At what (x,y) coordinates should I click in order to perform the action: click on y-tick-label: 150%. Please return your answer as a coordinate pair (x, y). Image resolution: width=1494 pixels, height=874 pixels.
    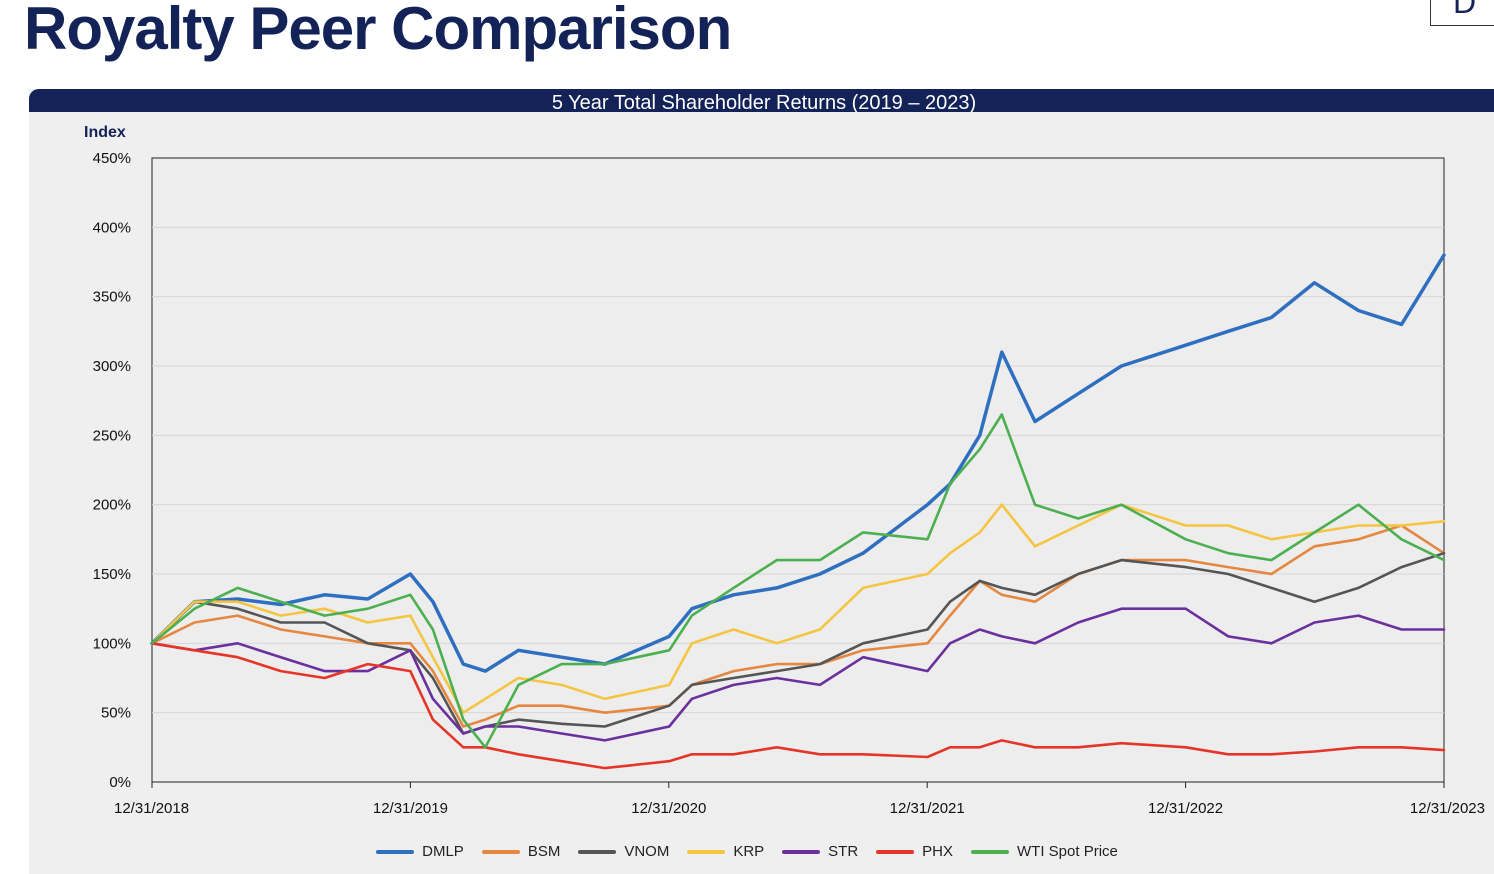
    Looking at the image, I should click on (112, 574).